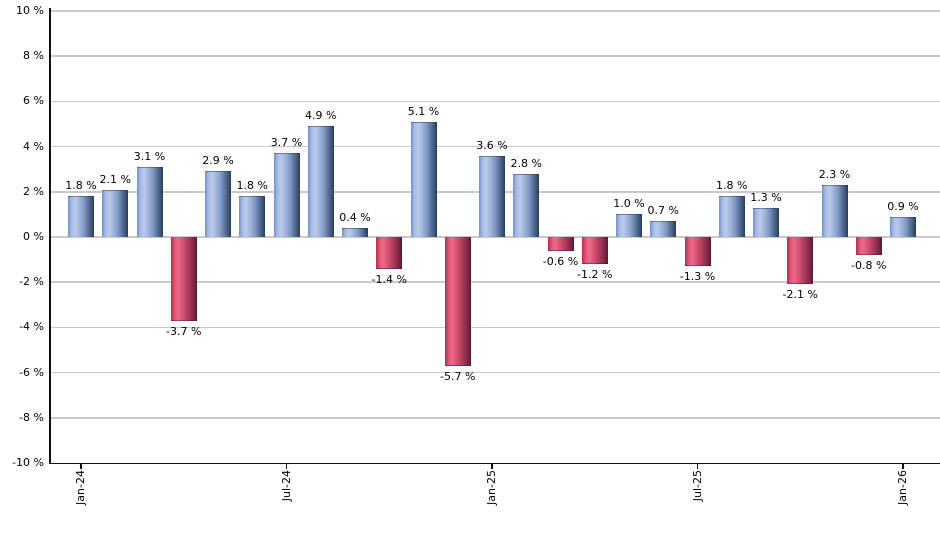 The image size is (940, 550). Describe the element at coordinates (494, 463) in the screenshot. I see `x-axis-baseline` at that location.